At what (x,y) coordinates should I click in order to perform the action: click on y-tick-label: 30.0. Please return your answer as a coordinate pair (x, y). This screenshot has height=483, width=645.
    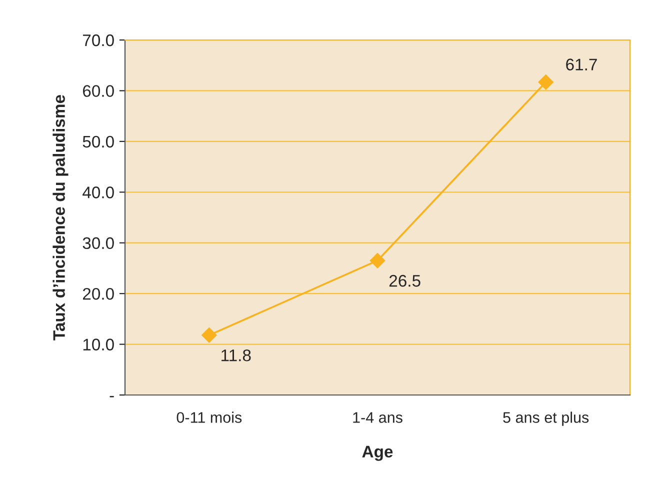
    Looking at the image, I should click on (98, 243).